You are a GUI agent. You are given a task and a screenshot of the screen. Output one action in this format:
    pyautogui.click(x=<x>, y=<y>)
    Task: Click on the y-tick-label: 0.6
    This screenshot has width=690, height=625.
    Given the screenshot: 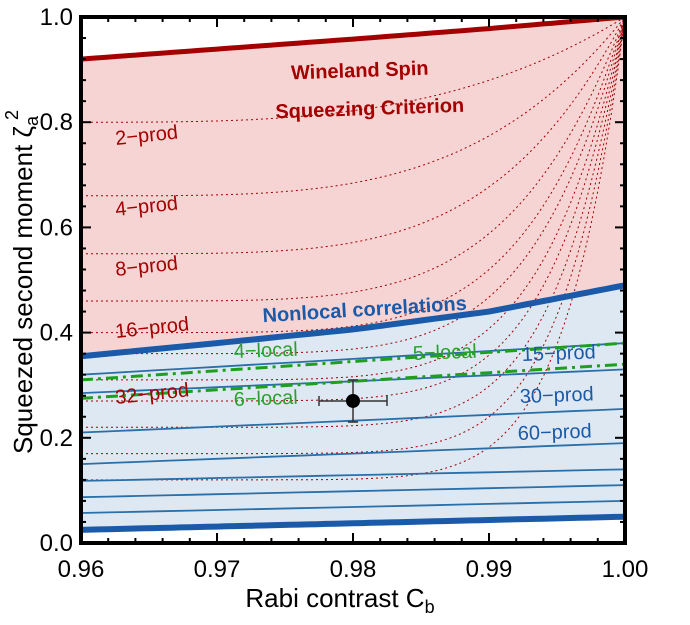 What is the action you would take?
    pyautogui.click(x=56, y=227)
    